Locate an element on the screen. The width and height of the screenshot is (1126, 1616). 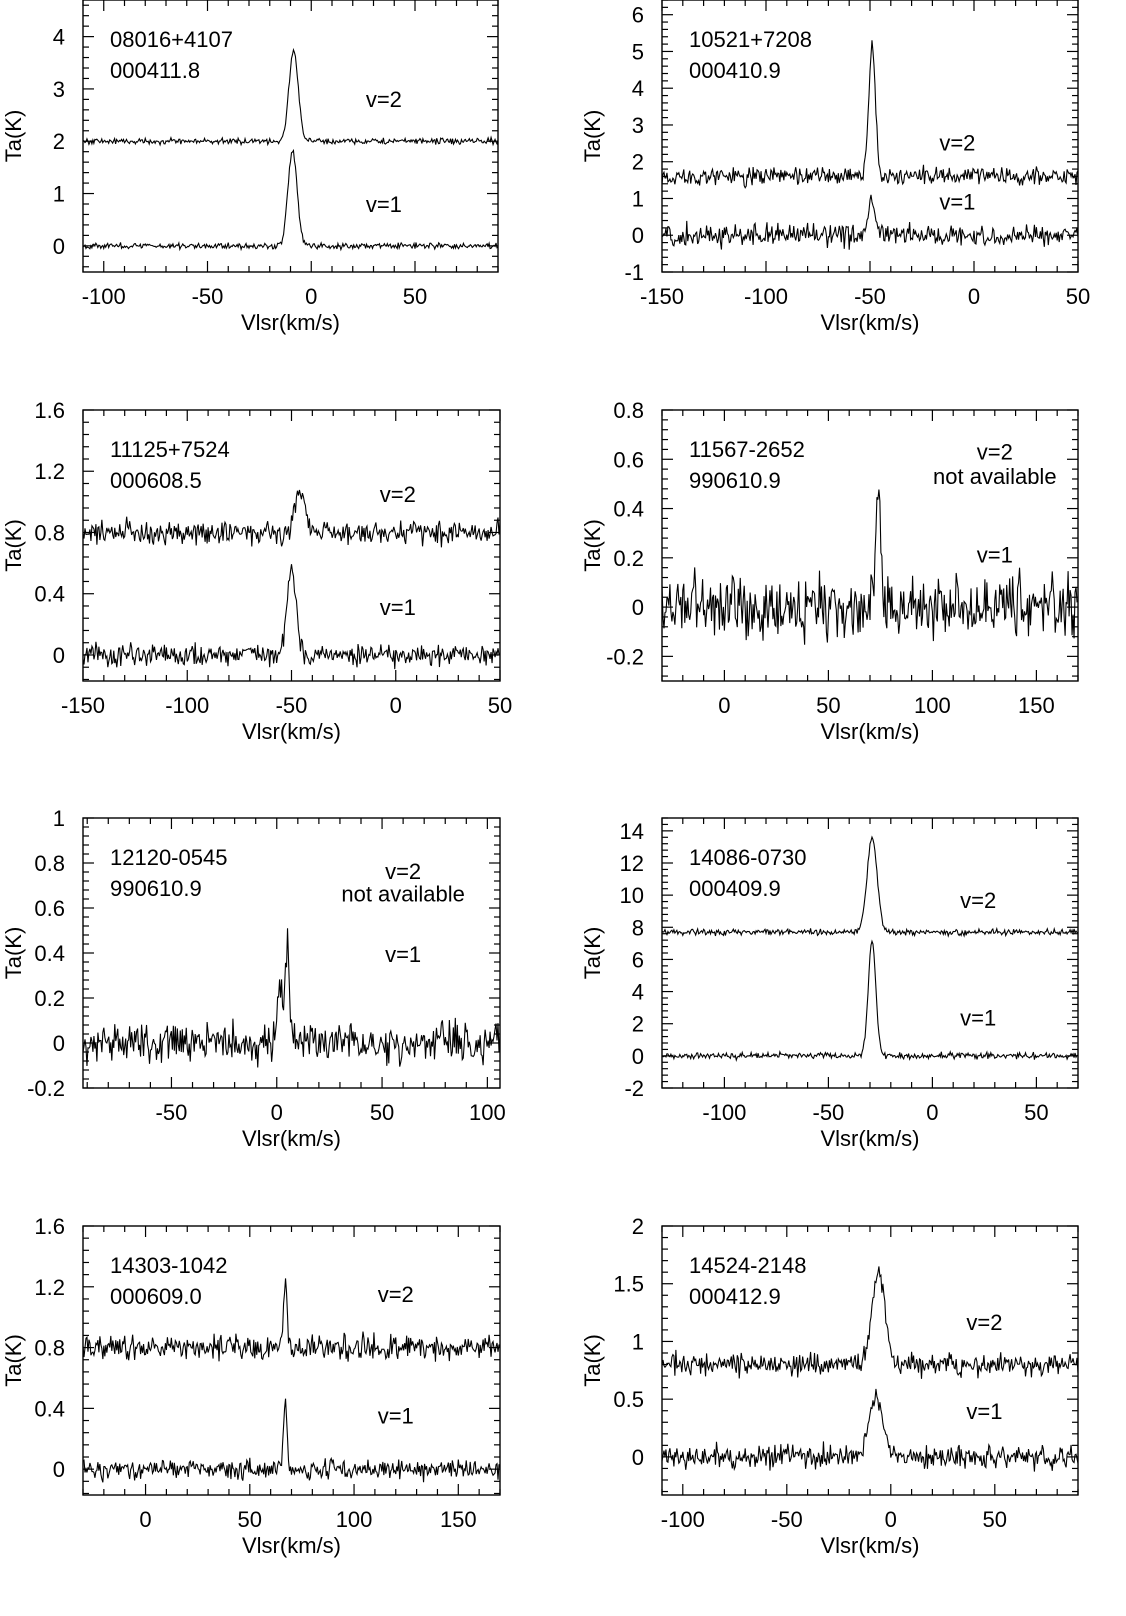
observation-date: 000609.0 is located at coordinates (156, 1296).